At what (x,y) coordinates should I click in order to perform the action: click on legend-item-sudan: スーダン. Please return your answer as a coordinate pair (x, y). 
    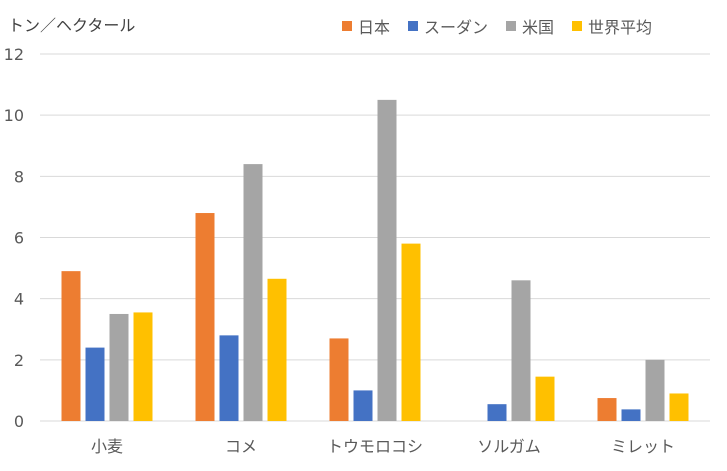
    Looking at the image, I should click on (448, 26).